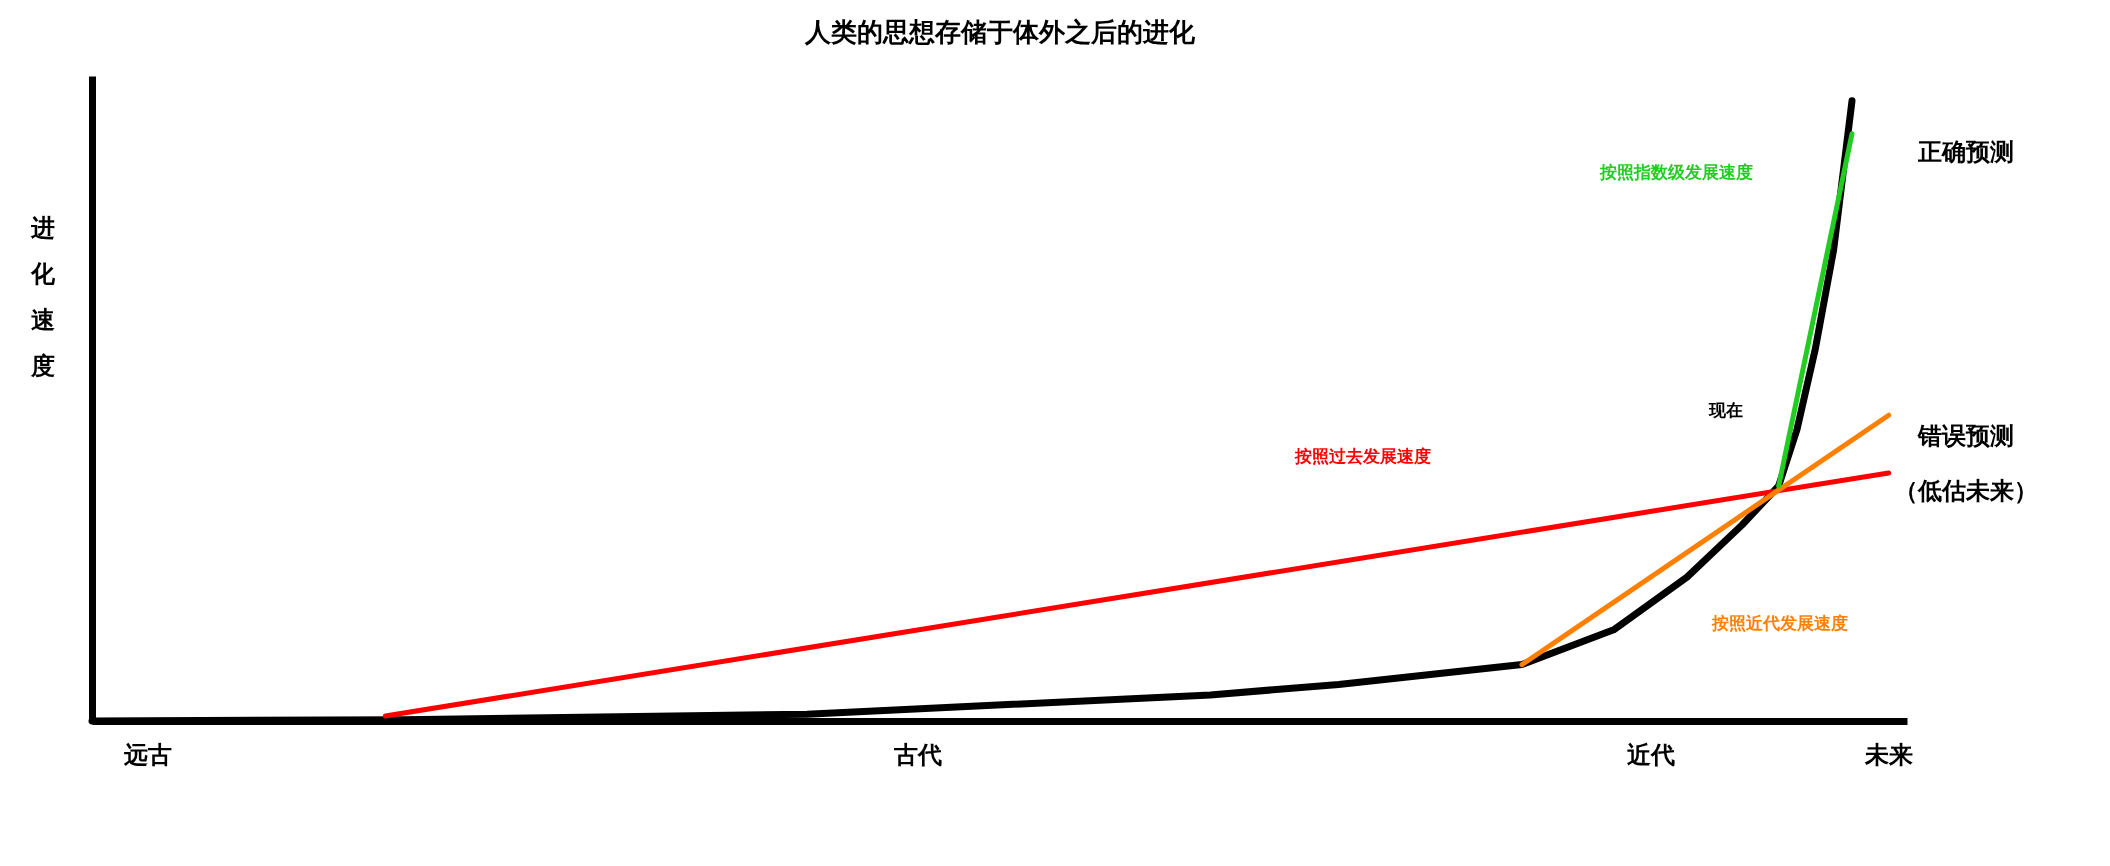 Image resolution: width=2110 pixels, height=866 pixels. I want to click on text: 按照指数级发展速度, so click(1675, 171).